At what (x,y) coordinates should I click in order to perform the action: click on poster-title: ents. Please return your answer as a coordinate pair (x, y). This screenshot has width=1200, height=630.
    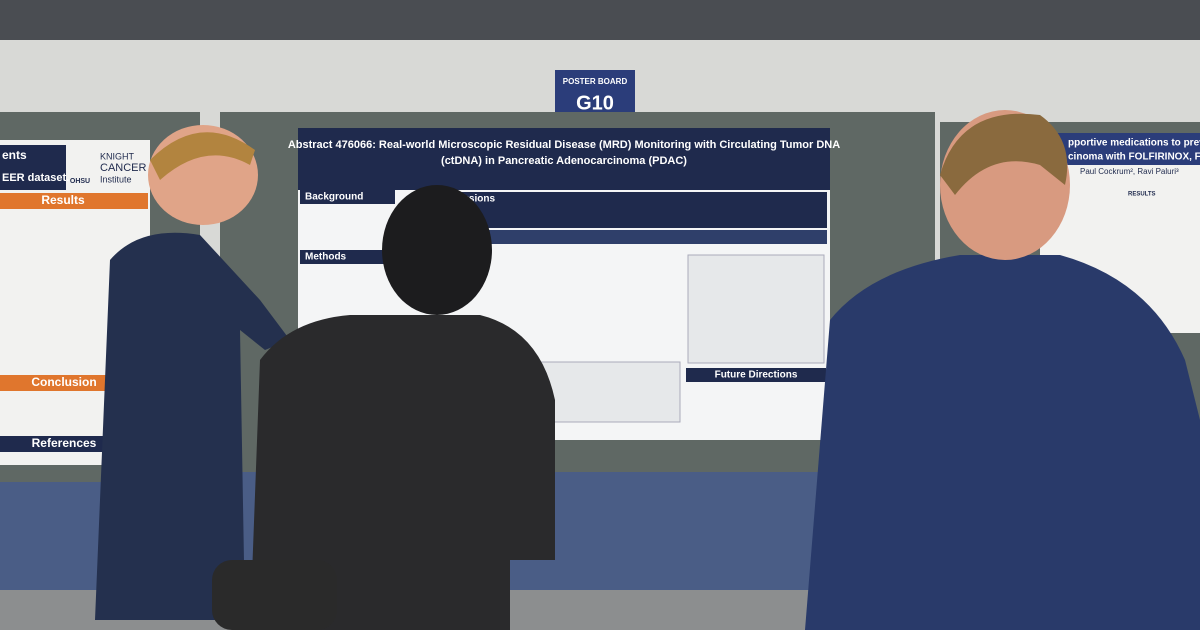
    Looking at the image, I should click on (14, 155).